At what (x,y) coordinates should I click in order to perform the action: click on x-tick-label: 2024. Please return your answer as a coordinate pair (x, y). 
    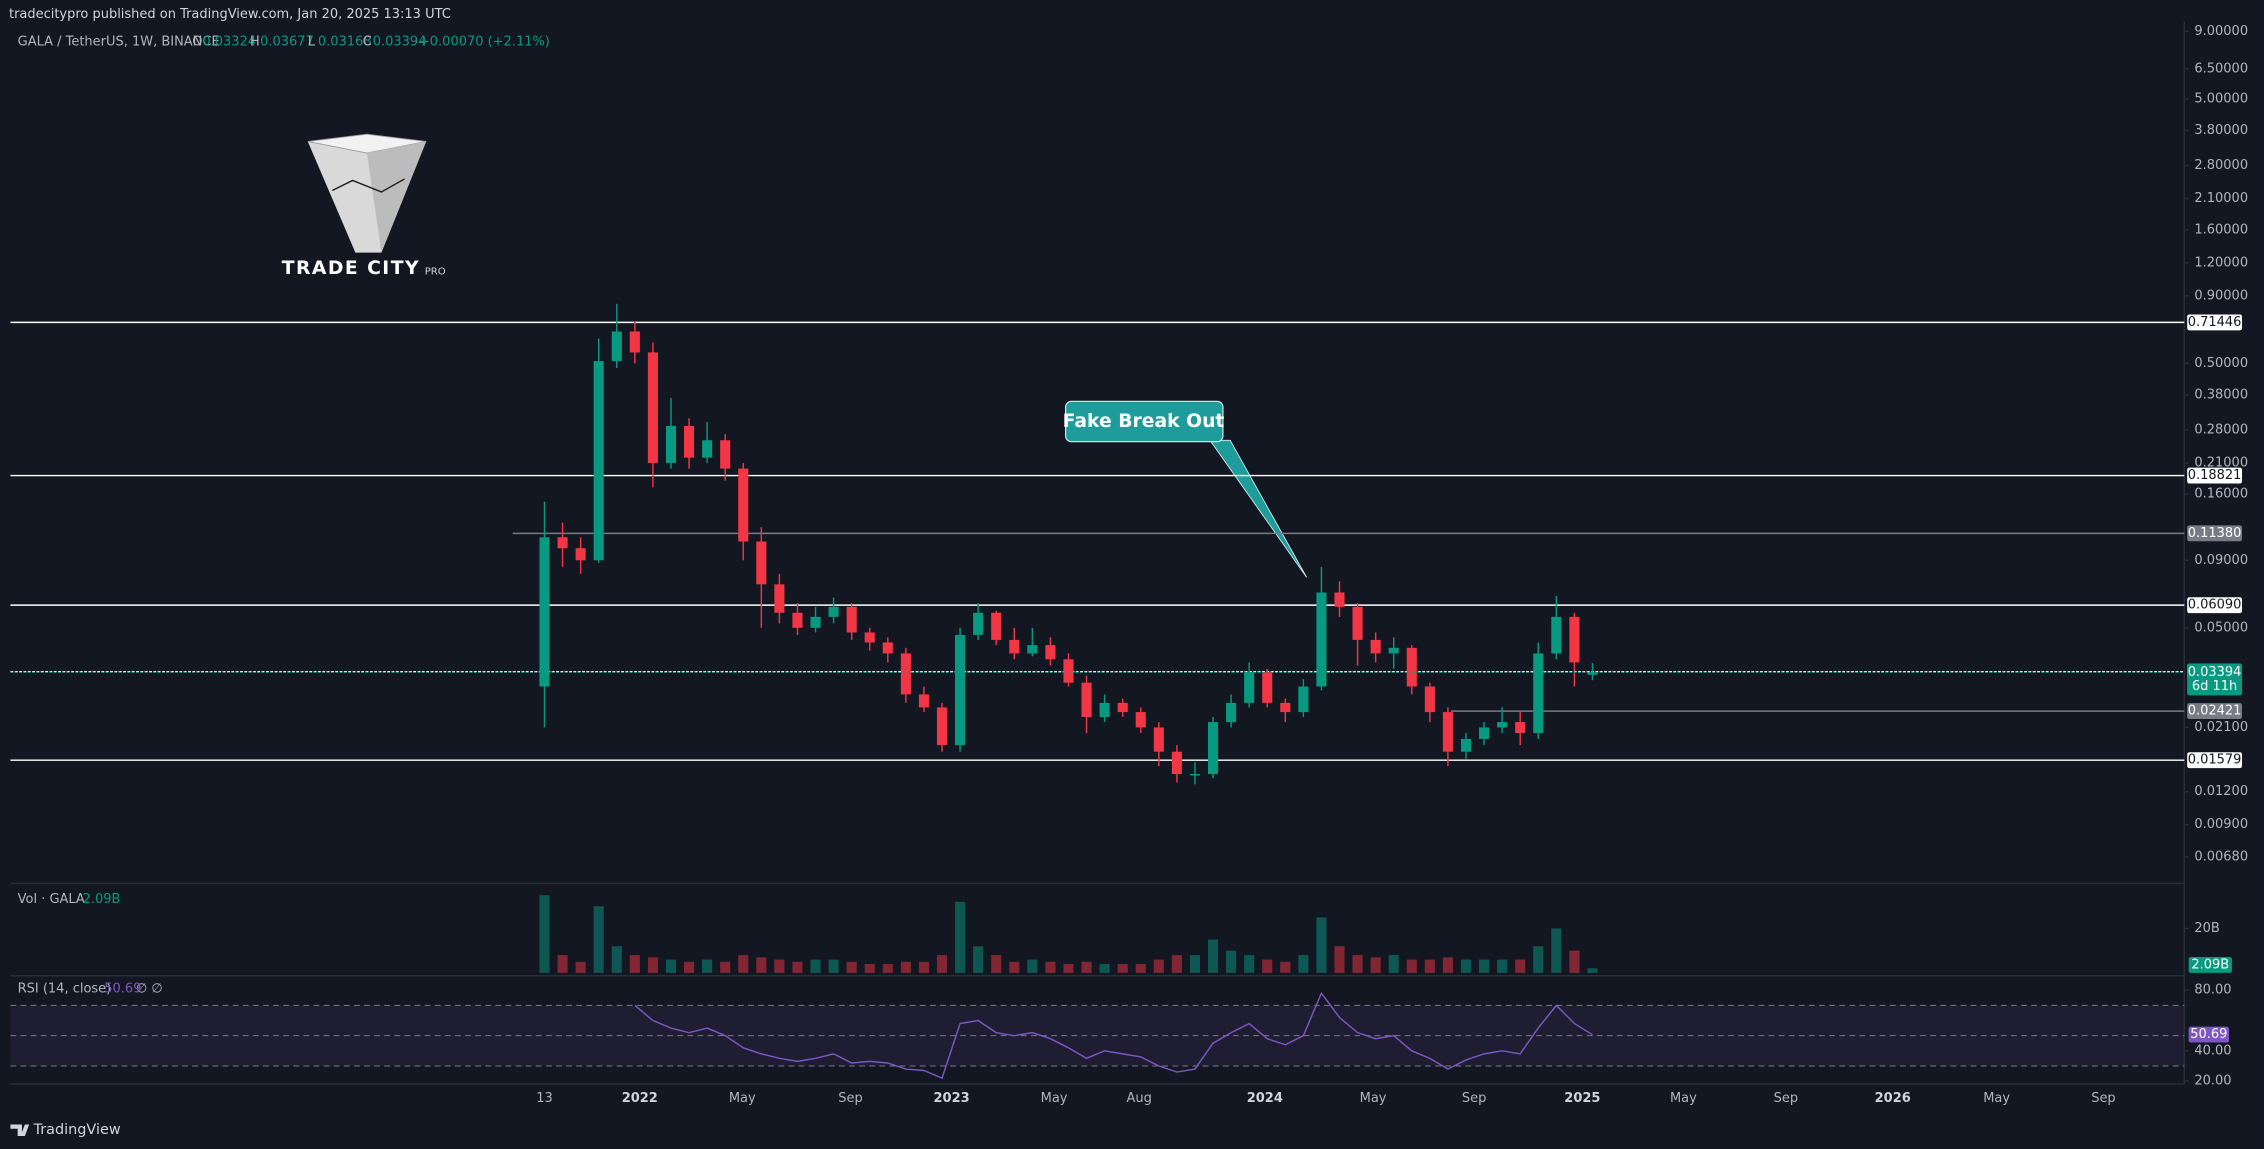
    Looking at the image, I should click on (1265, 1098).